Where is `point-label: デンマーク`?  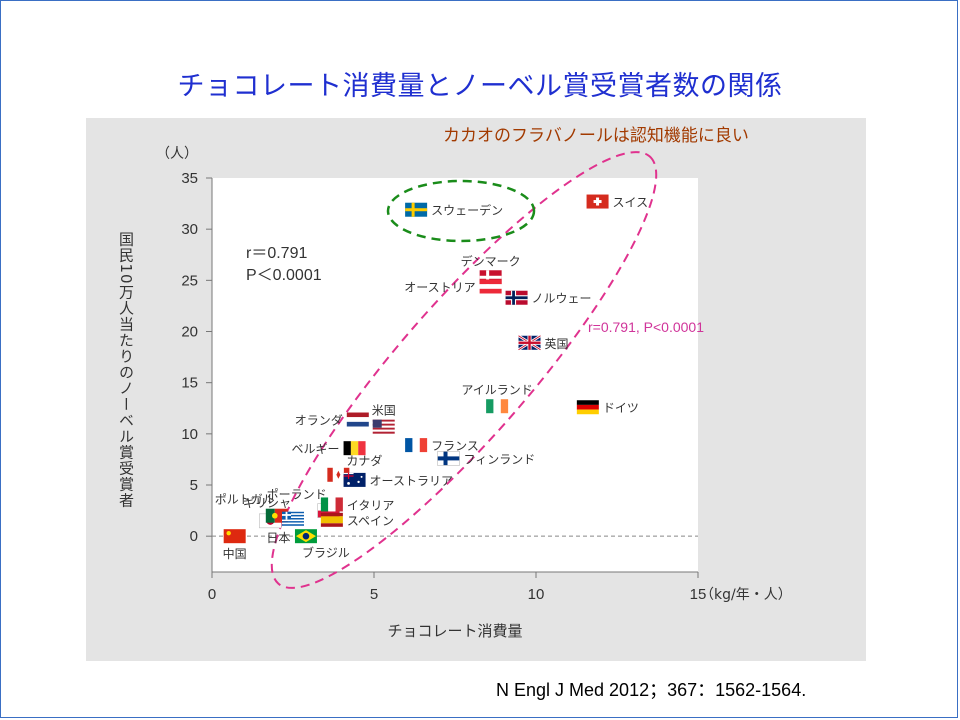
point-label: デンマーク is located at coordinates (491, 260).